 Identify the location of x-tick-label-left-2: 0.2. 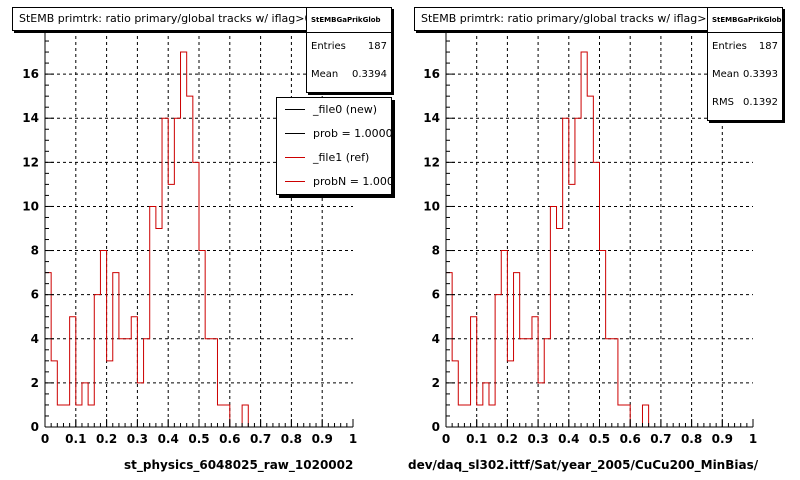
(106, 439).